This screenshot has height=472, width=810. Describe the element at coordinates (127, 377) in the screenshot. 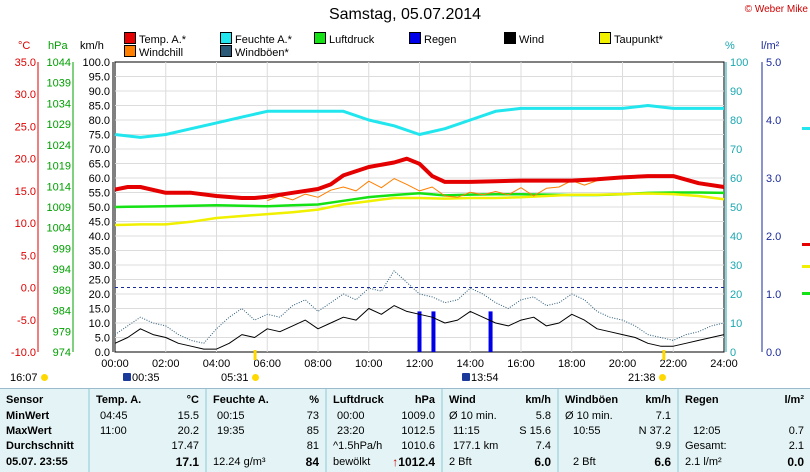

I see `moon-icon` at that location.